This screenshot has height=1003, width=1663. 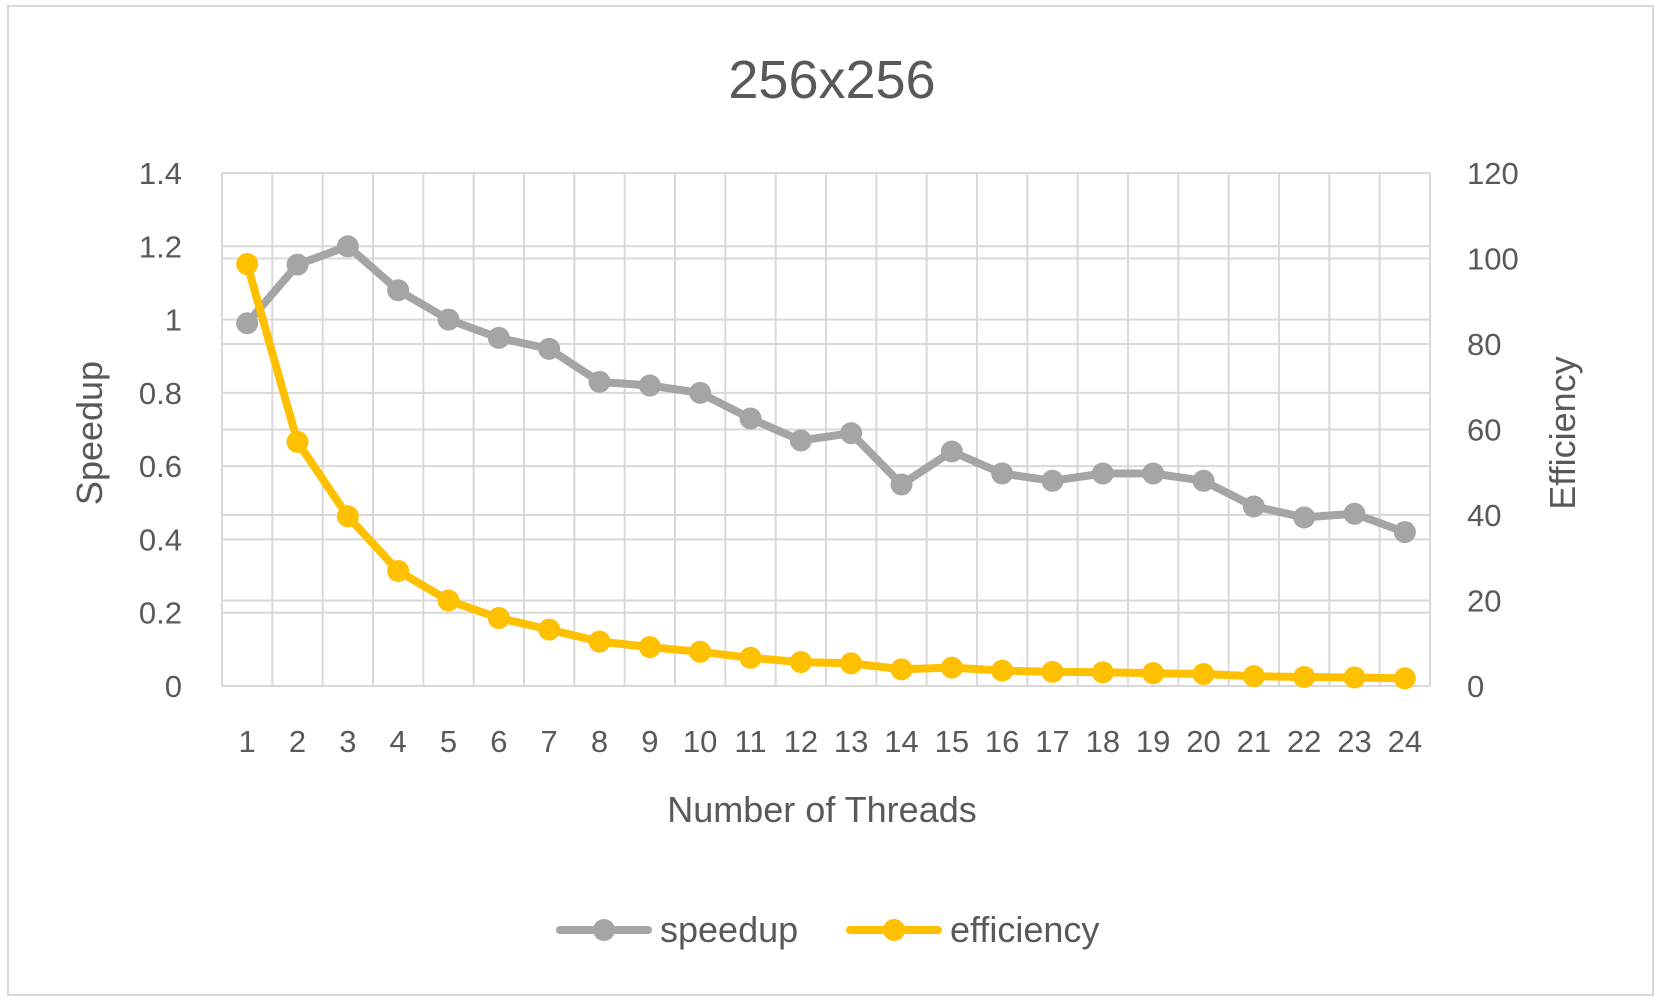 I want to click on x-tick-label: 19, so click(x=1153, y=741).